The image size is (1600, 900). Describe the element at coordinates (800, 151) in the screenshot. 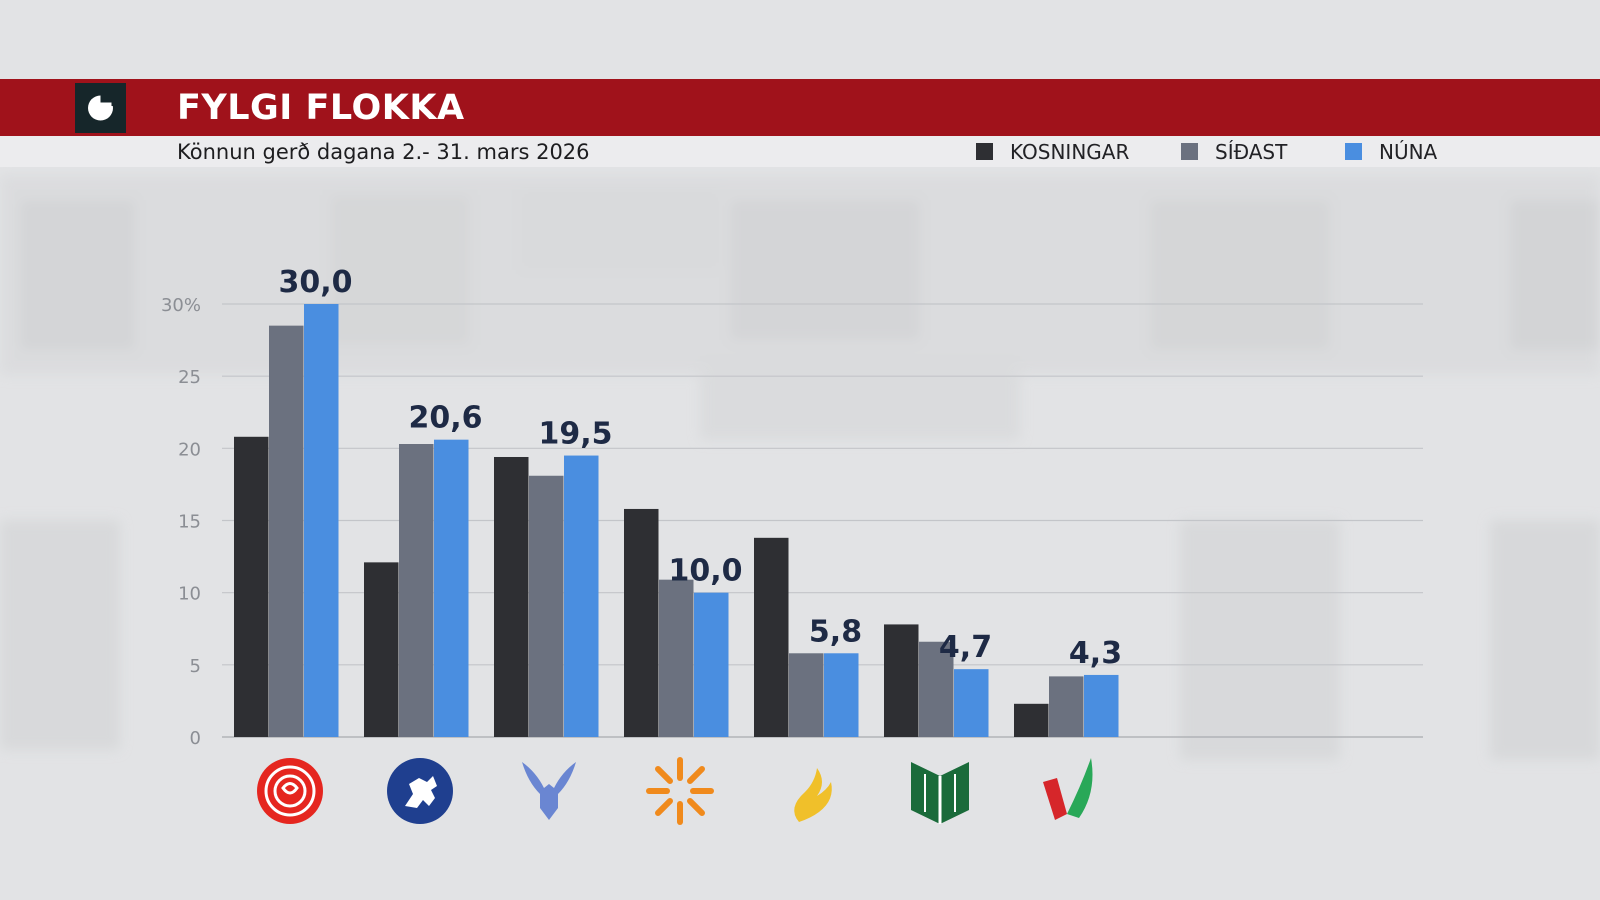

I see `subheader-bar` at that location.